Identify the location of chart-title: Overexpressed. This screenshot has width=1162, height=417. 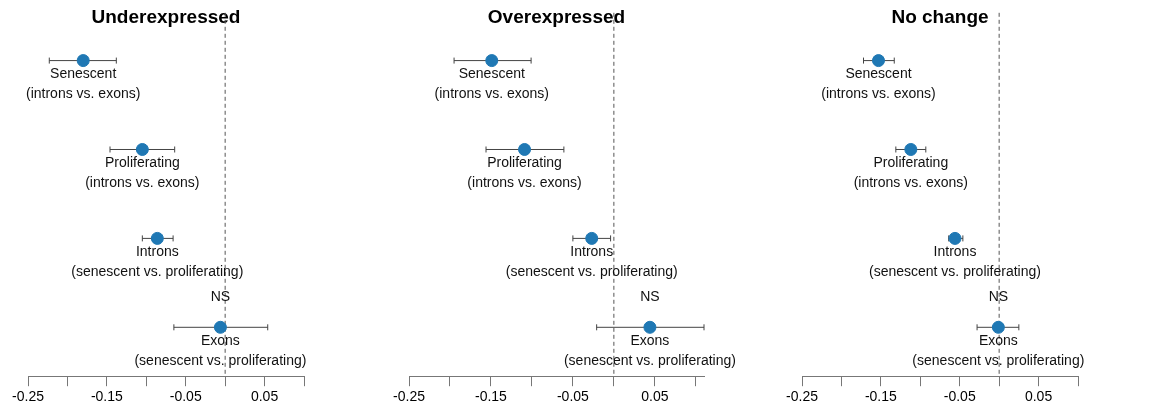
(556, 16).